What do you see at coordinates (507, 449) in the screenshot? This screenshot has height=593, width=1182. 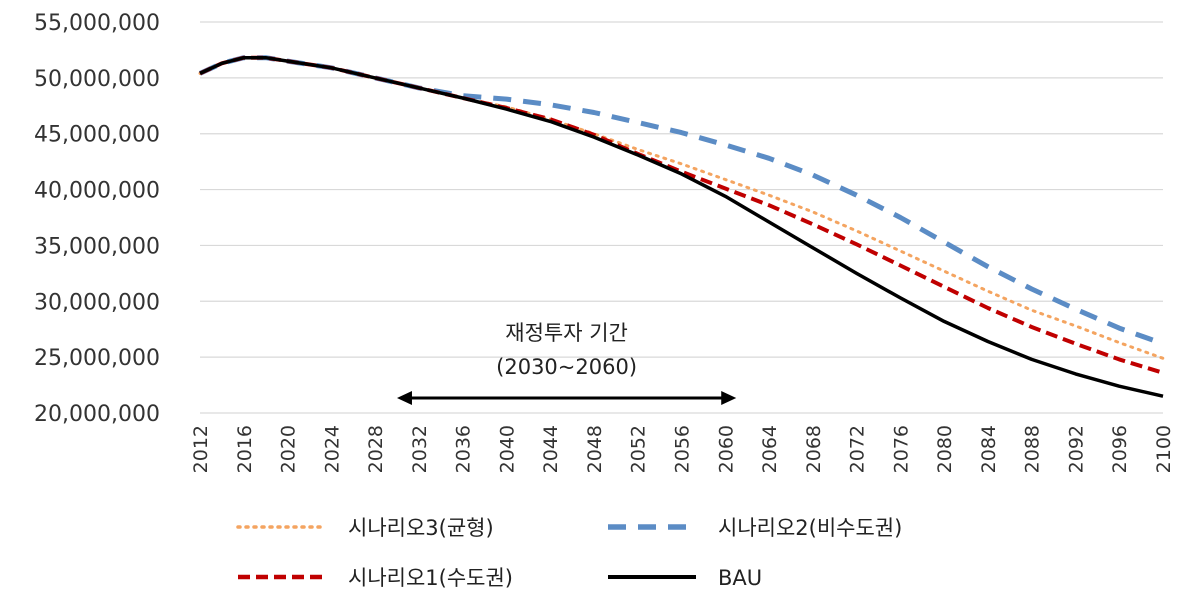 I see `x-tick-label: 2040` at bounding box center [507, 449].